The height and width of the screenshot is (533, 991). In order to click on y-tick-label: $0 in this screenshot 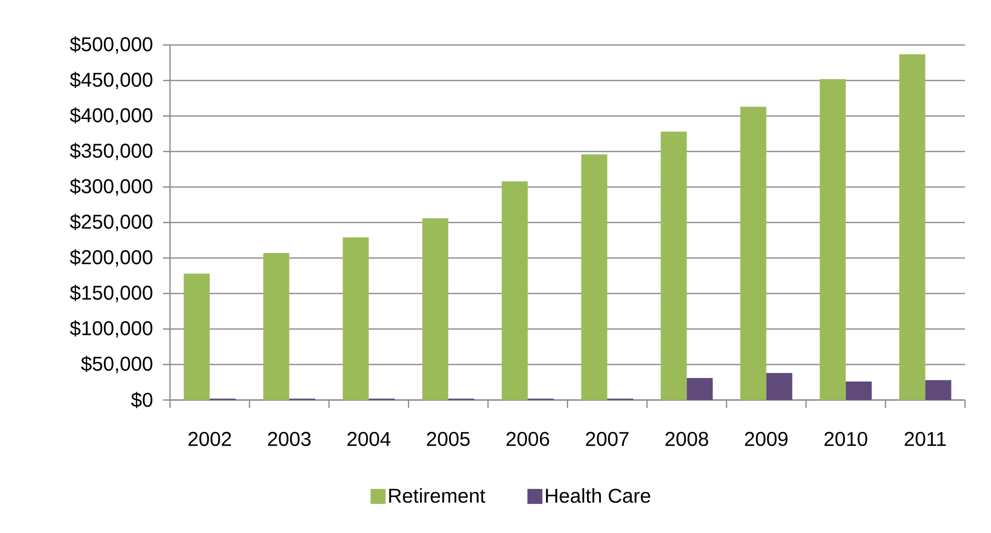, I will do `click(141, 400)`.